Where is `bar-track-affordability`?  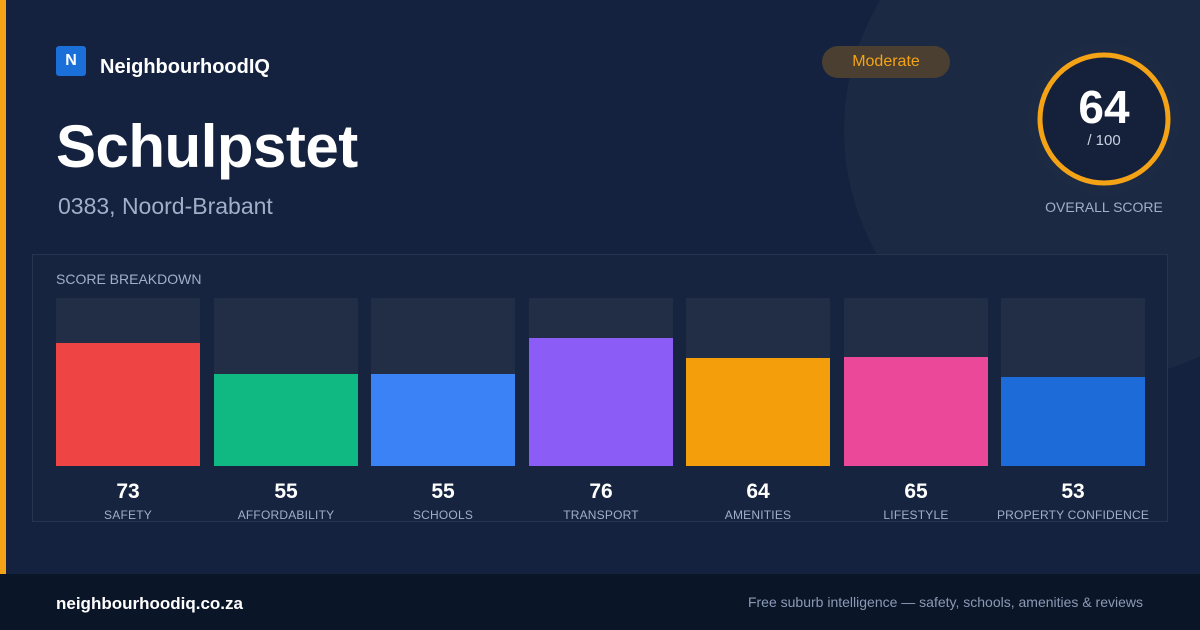
bar-track-affordability is located at coordinates (286, 382).